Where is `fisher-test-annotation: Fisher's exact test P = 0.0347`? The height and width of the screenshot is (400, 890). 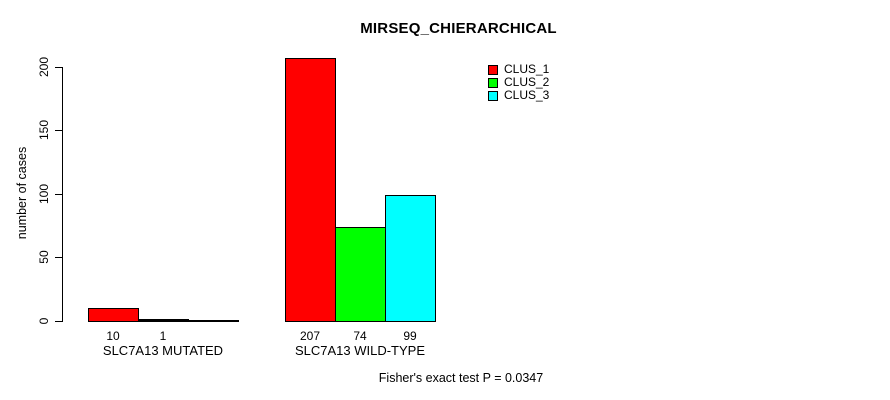 fisher-test-annotation: Fisher's exact test P = 0.0347 is located at coordinates (461, 378).